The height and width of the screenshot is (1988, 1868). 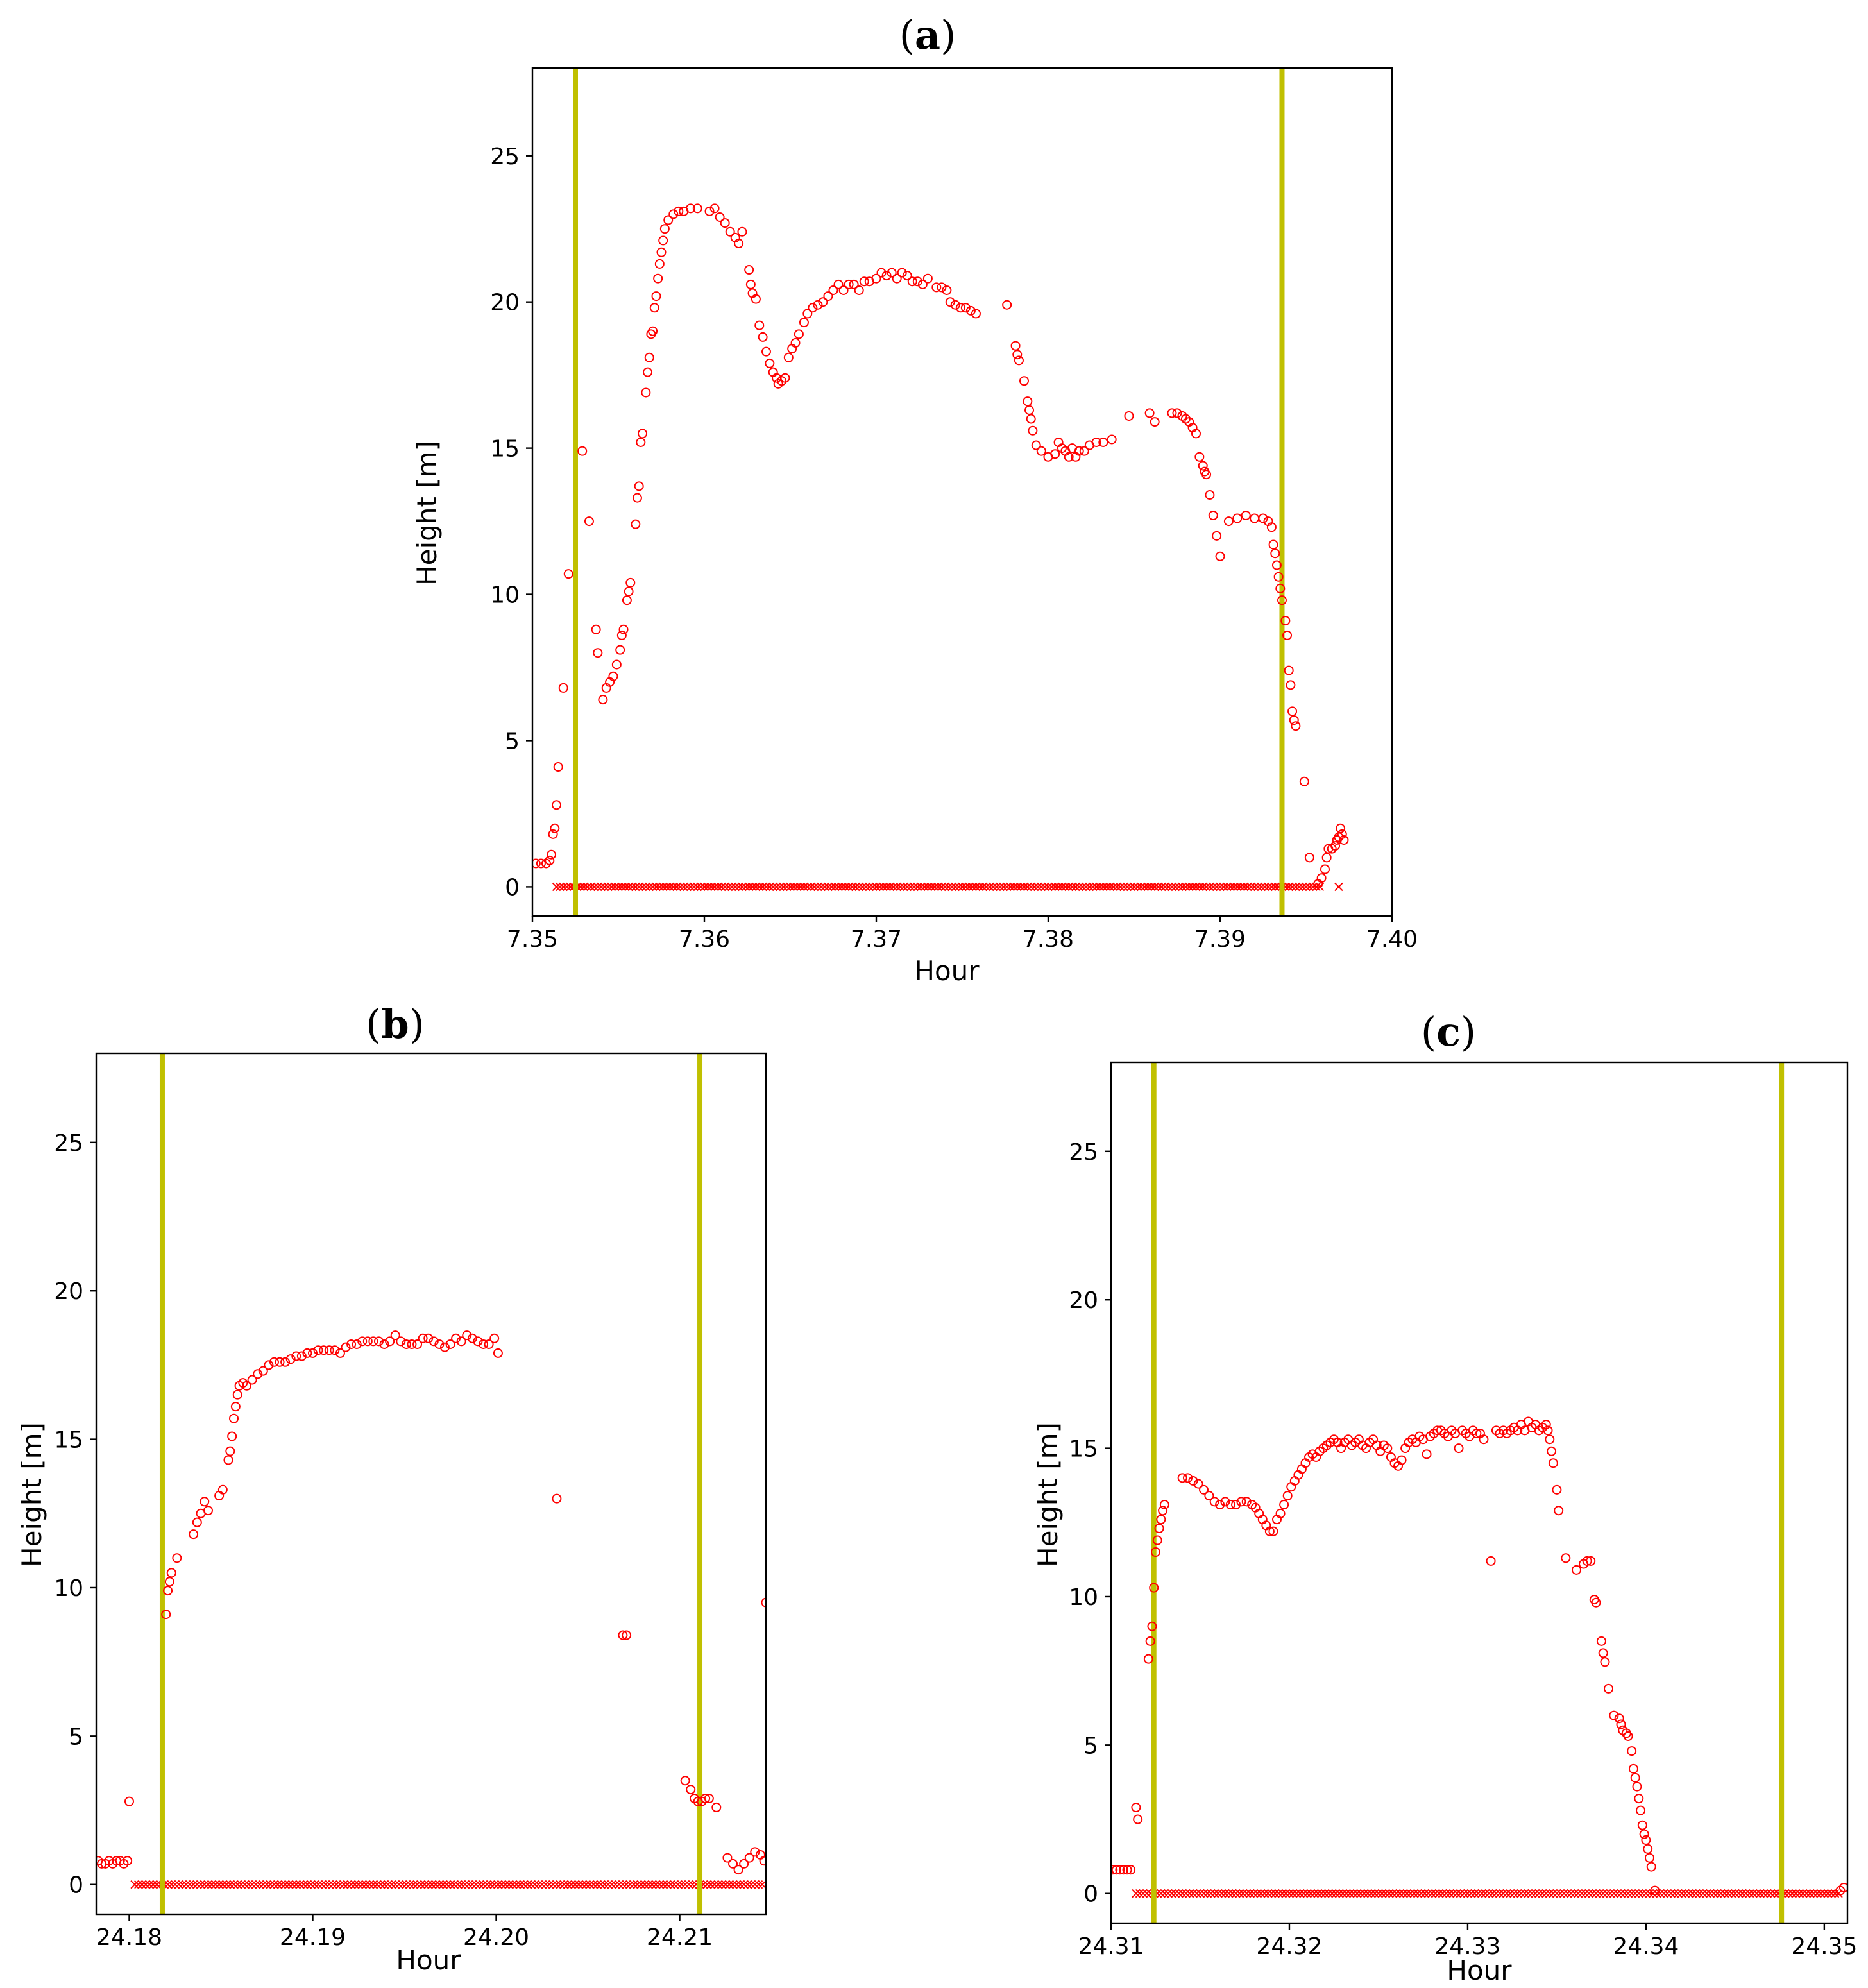 I want to click on panel-a-xlabel: Hour, so click(x=947, y=971).